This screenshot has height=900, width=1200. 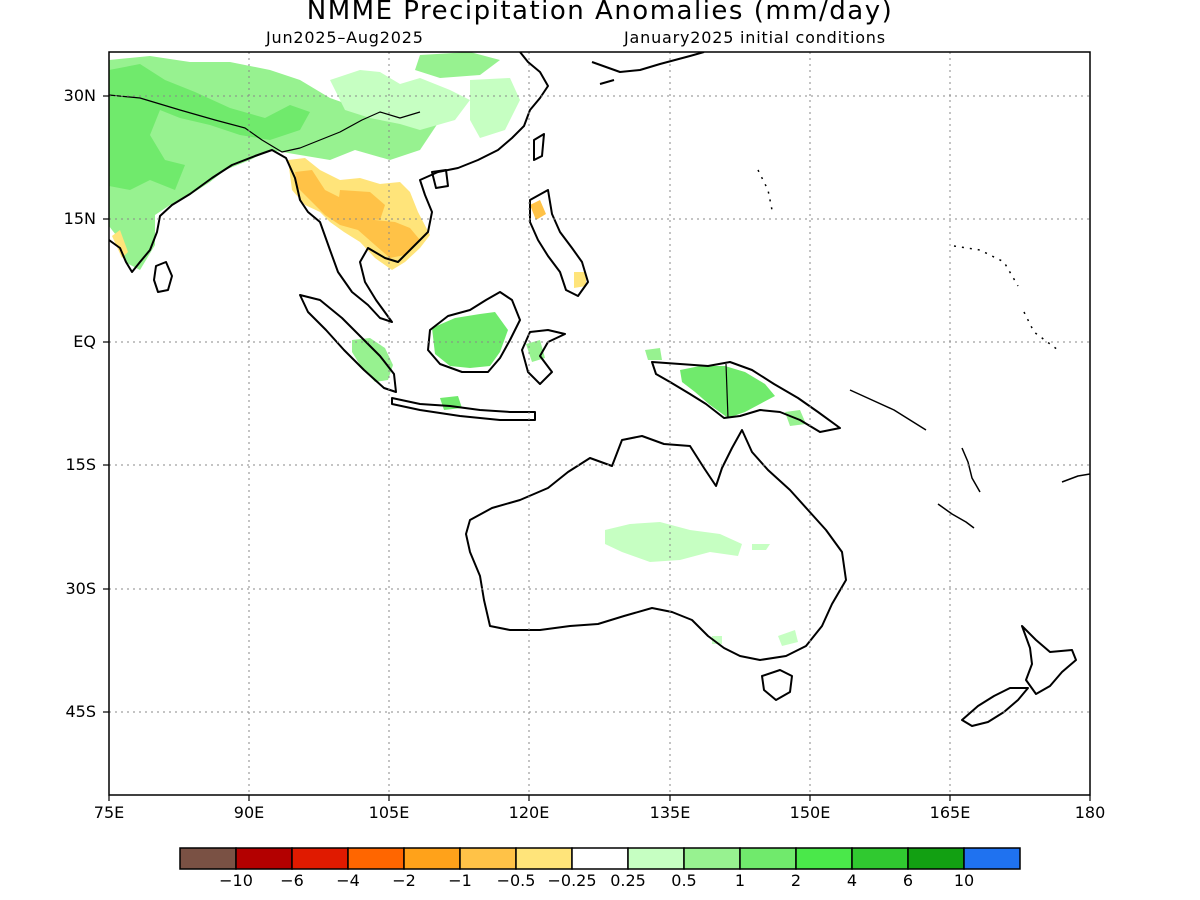 What do you see at coordinates (463, 409) in the screenshot?
I see `java-island` at bounding box center [463, 409].